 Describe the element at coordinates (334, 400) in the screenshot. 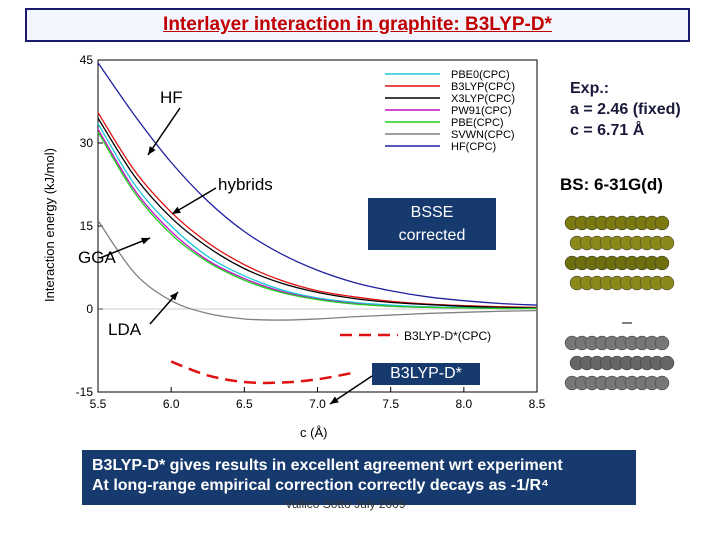

I see `b3lyp-d-arrow-head` at that location.